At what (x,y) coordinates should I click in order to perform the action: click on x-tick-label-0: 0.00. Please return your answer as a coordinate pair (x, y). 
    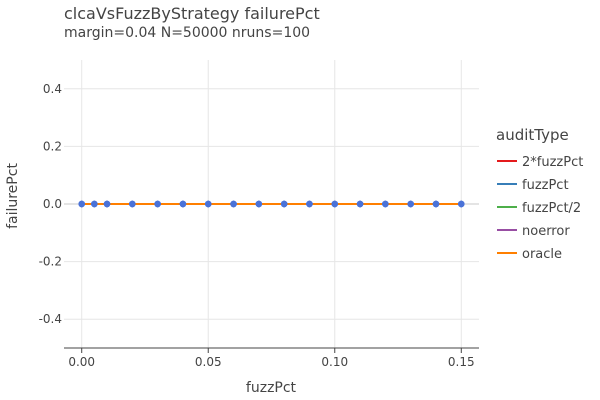
    Looking at the image, I should click on (81, 362).